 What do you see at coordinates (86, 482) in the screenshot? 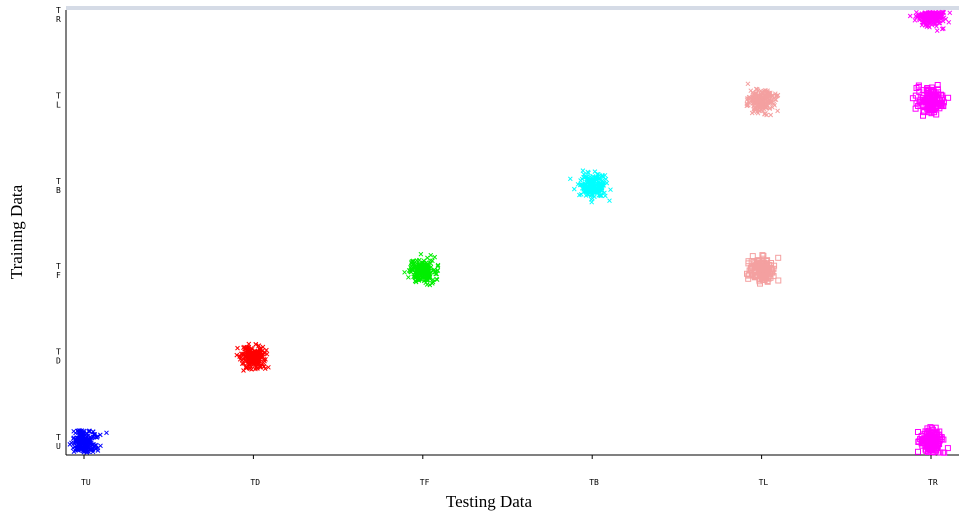
I see `x-tick-label: TU` at bounding box center [86, 482].